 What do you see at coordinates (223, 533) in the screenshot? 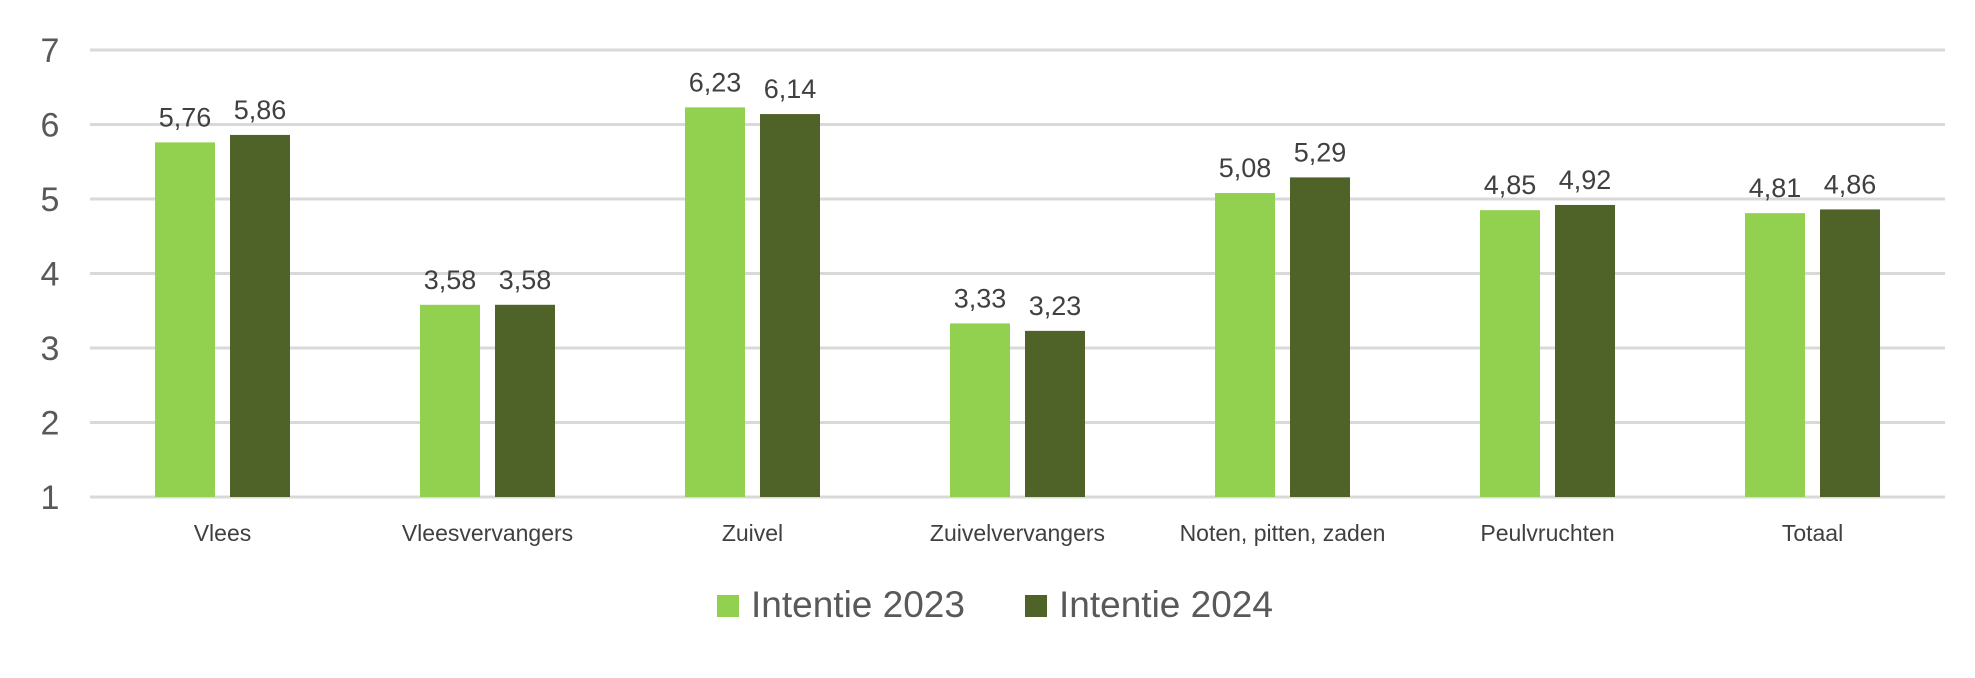
I see `x-tick-label: Vlees` at bounding box center [223, 533].